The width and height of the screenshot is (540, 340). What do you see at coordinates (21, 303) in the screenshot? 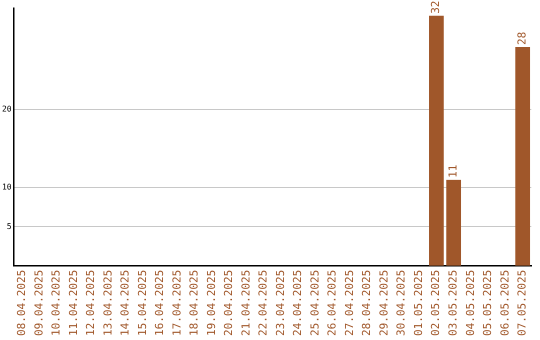
I see `x-tick-label: 08.04.2025` at bounding box center [21, 303].